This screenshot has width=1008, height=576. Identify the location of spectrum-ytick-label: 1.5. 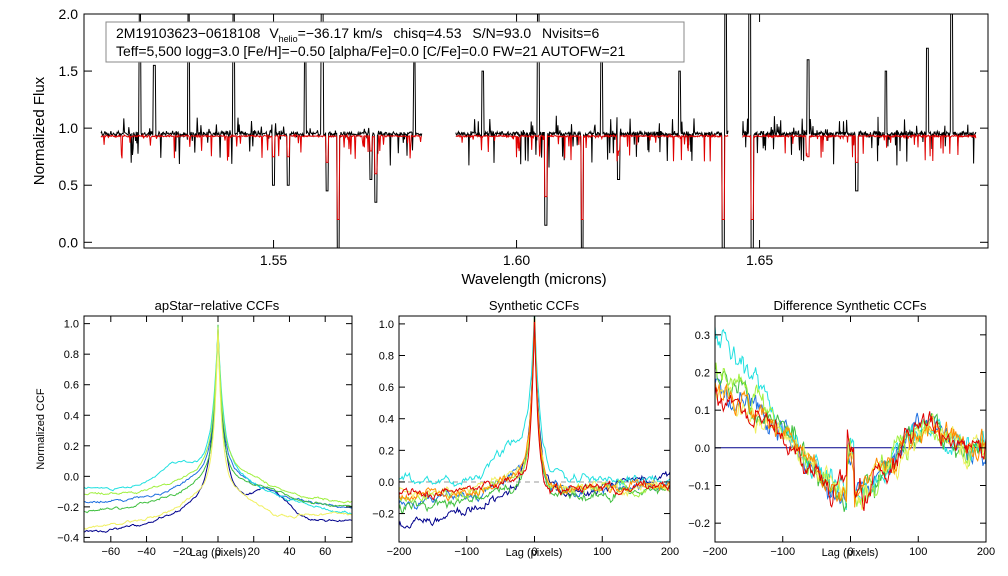
(69, 71).